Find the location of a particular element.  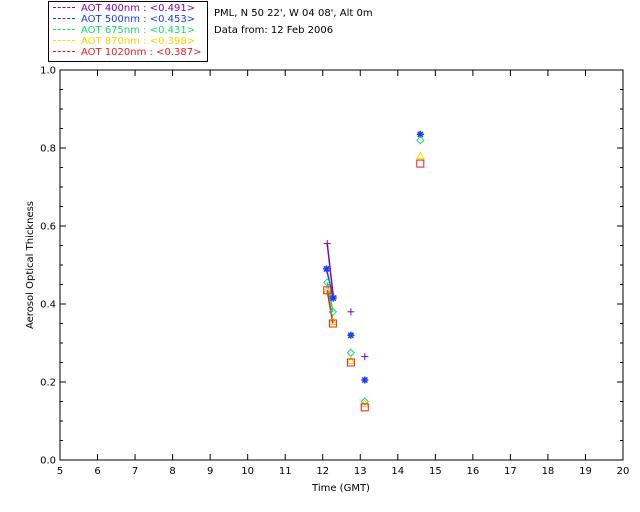

legend-entry-870nm: AOT 870nm : <0.398> is located at coordinates (124, 41).